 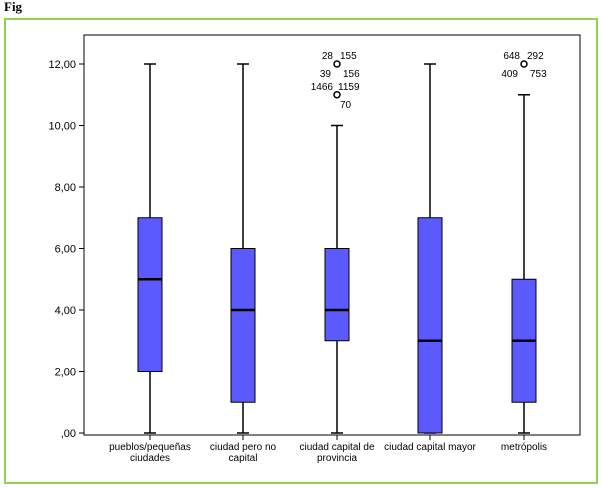 I want to click on box-3: 28 155 39 156 1466 1159 70, so click(x=335, y=242).